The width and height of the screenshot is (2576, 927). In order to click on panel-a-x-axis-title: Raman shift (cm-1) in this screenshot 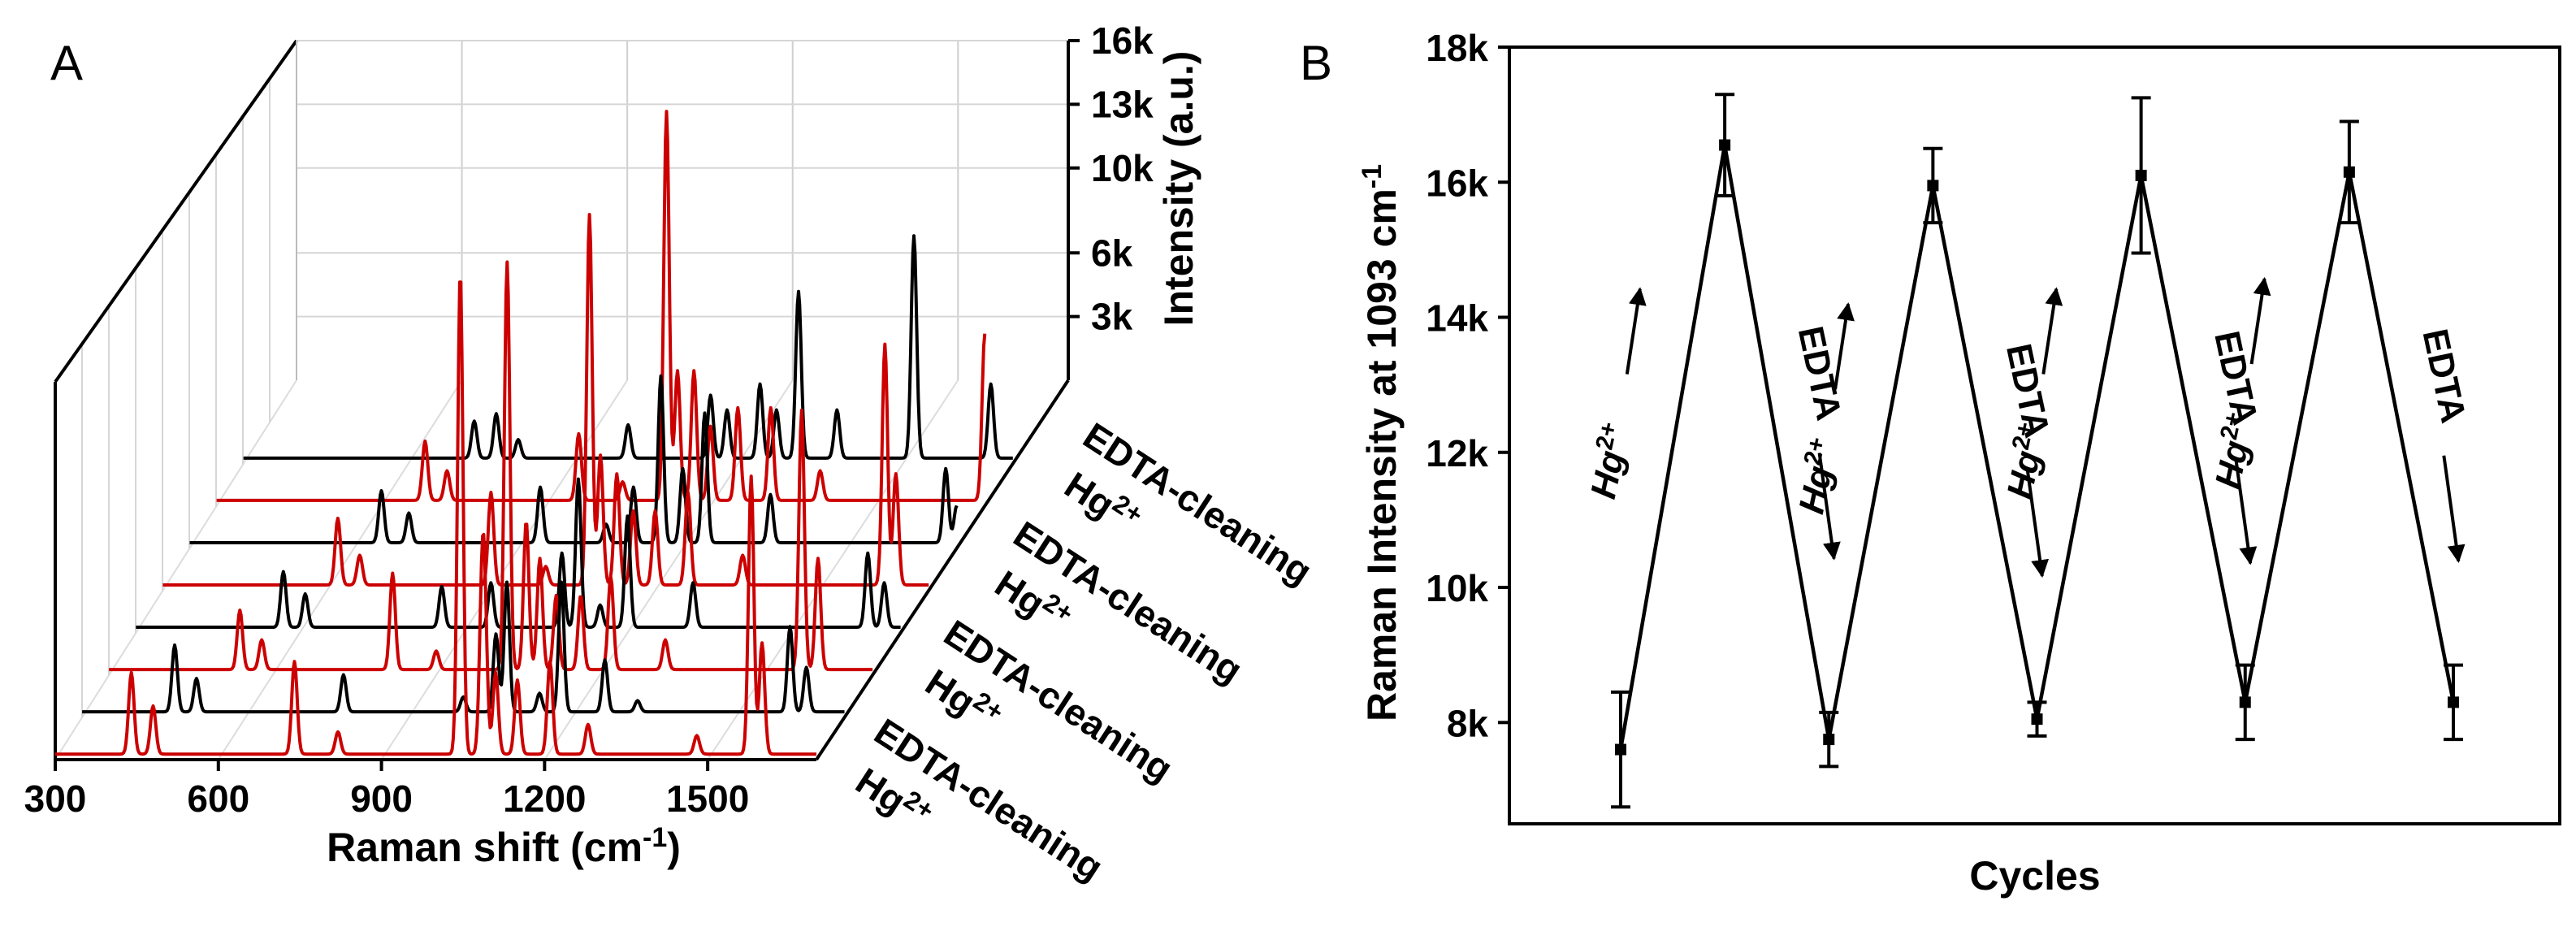, I will do `click(504, 846)`.